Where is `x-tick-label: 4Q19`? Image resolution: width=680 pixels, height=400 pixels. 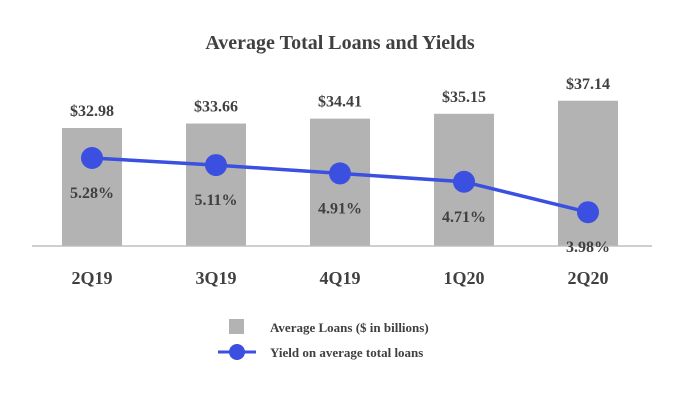 x-tick-label: 4Q19 is located at coordinates (339, 278).